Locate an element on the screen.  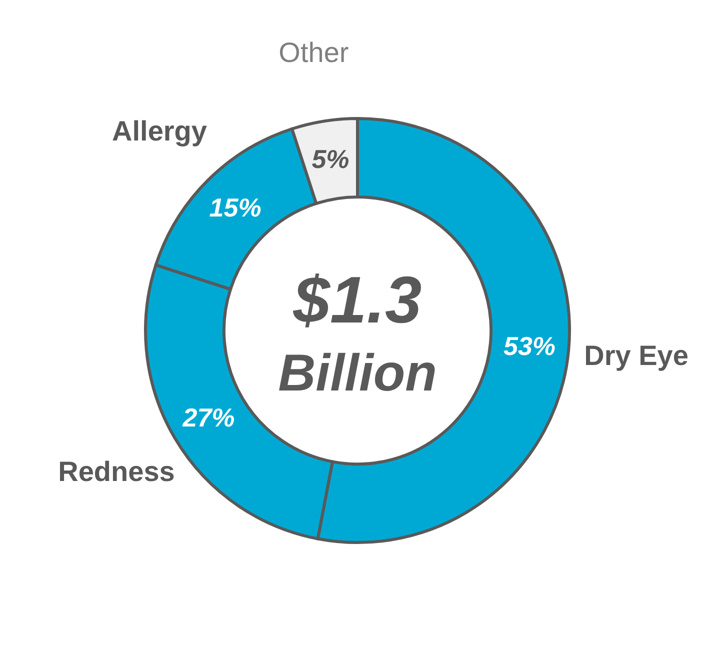
data-label: 53% is located at coordinates (529, 345).